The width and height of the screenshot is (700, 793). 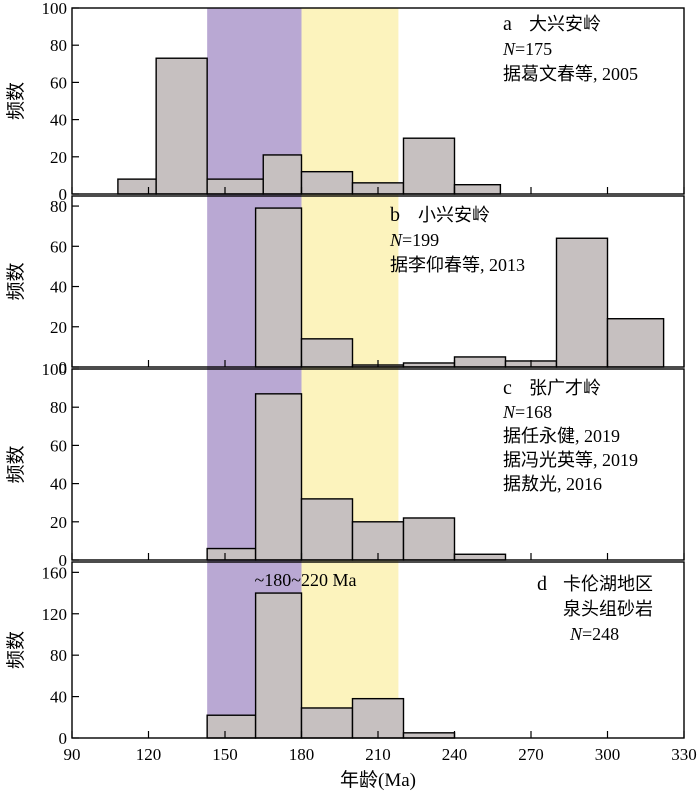 I want to click on x-axis-label: 年龄(Ma), so click(x=378, y=780).